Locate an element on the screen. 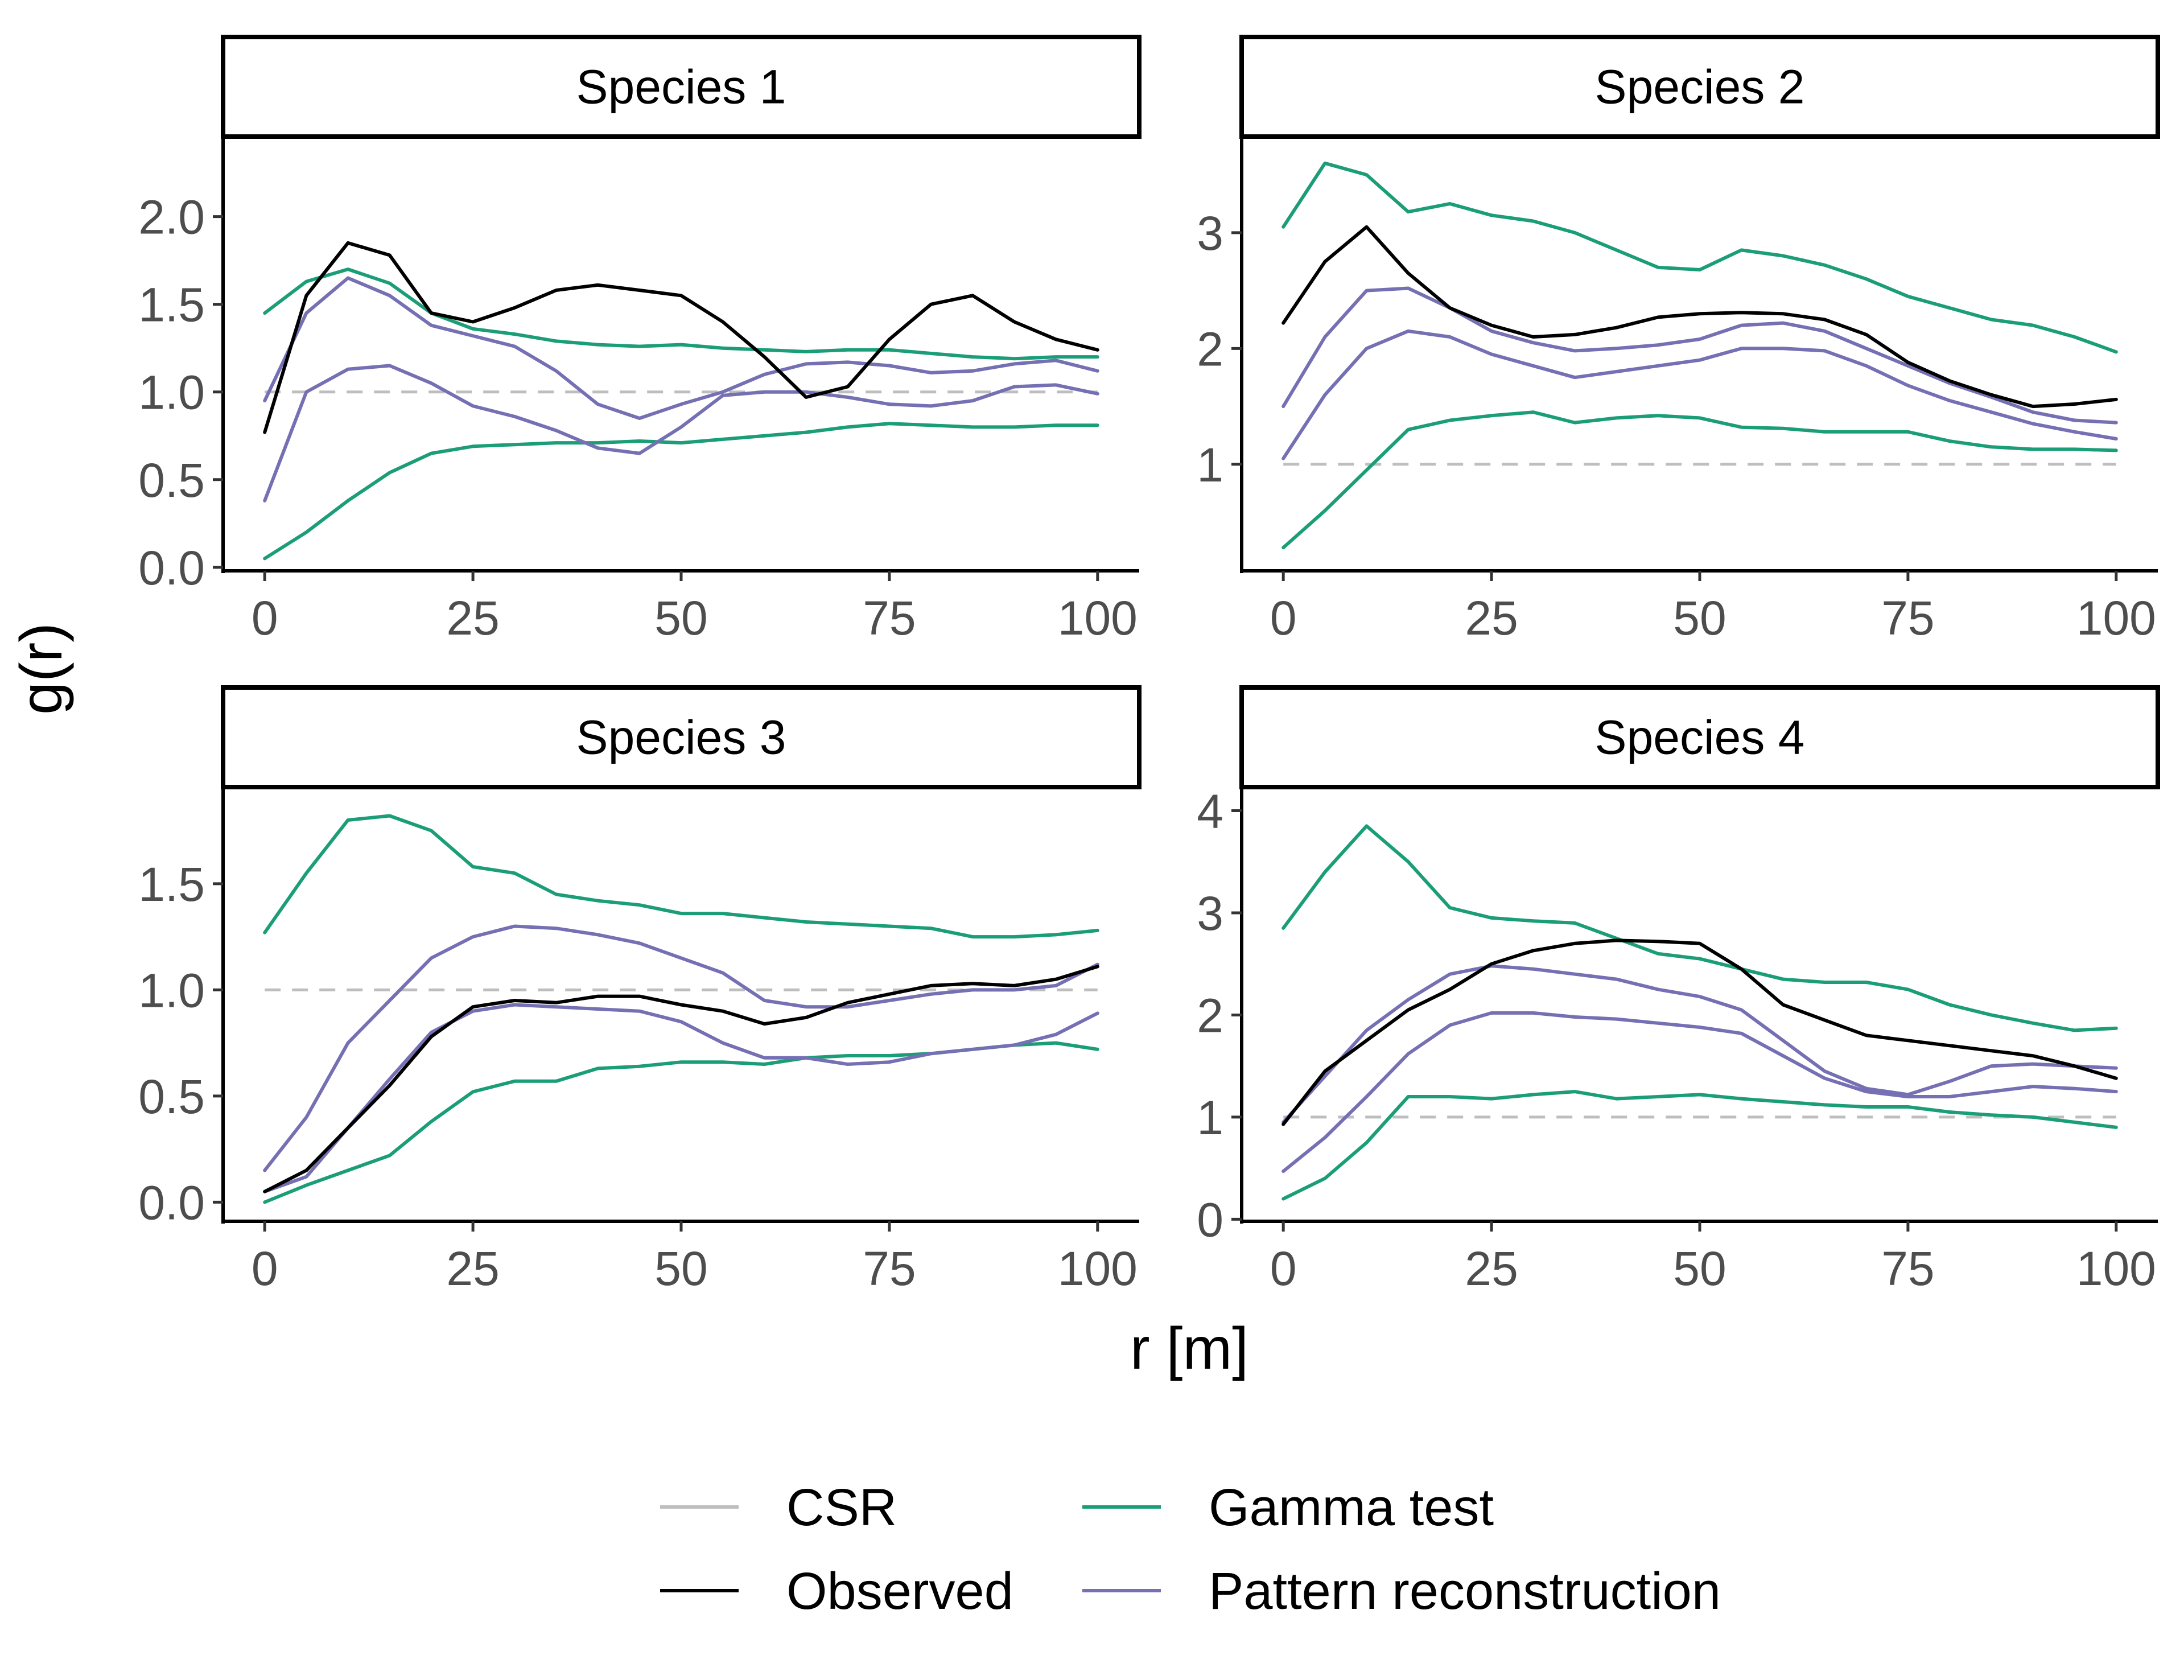  legend-item-recon: Pattern reconstruction is located at coordinates (1401, 1591).